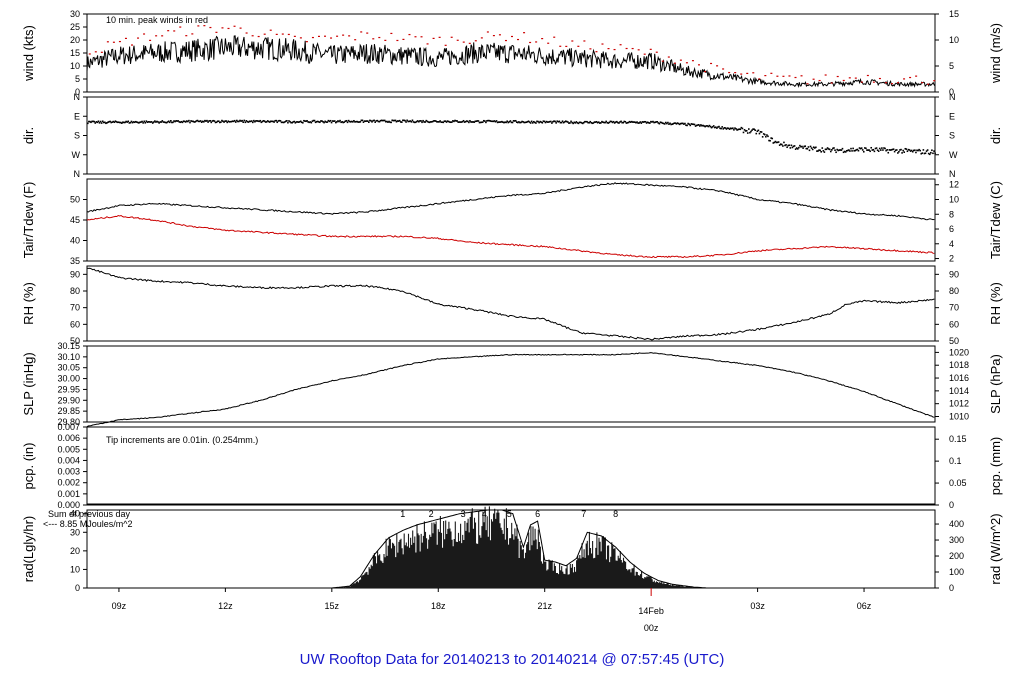 The height and width of the screenshot is (700, 1024). What do you see at coordinates (959, 417) in the screenshot?
I see `slp-tick-label-right: 1010` at bounding box center [959, 417].